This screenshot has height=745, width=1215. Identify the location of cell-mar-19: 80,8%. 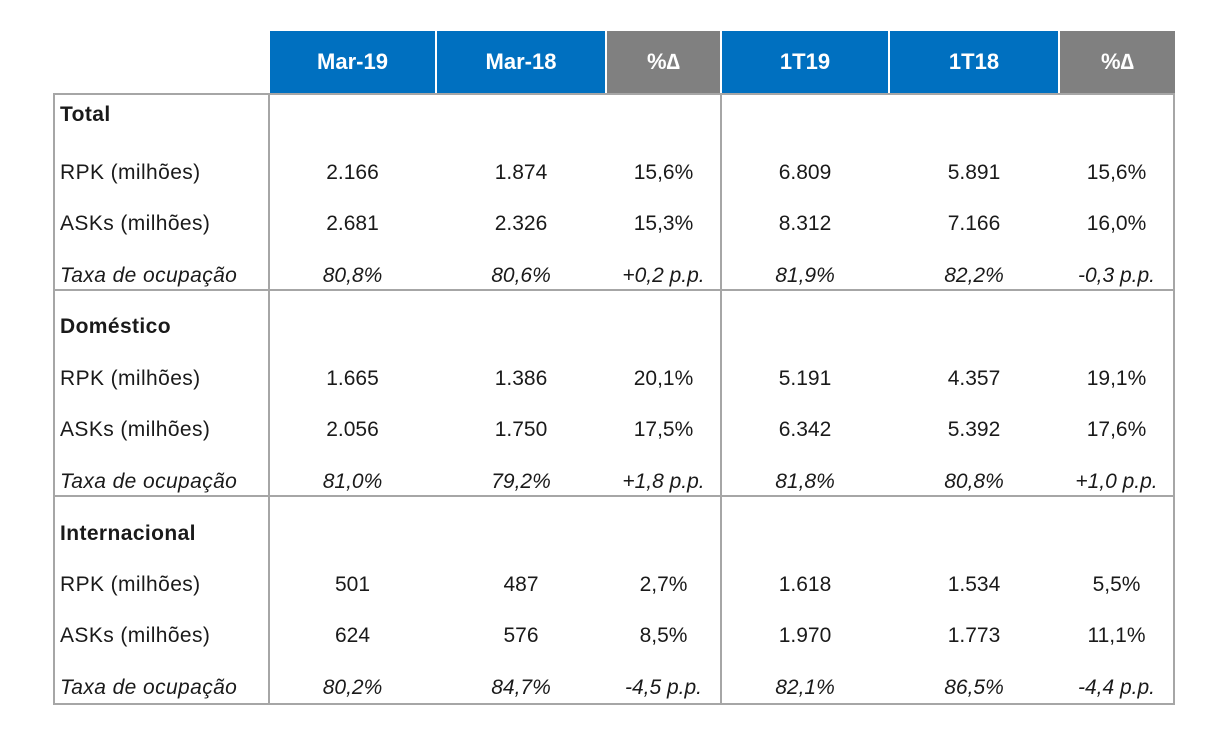
(352, 275).